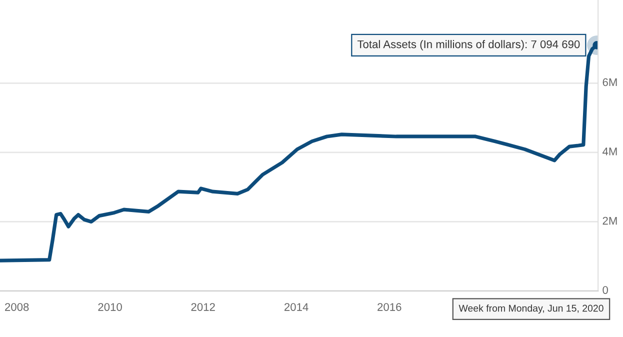 This screenshot has height=337, width=623. Describe the element at coordinates (609, 220) in the screenshot. I see `y-tick-label: 2M` at that location.